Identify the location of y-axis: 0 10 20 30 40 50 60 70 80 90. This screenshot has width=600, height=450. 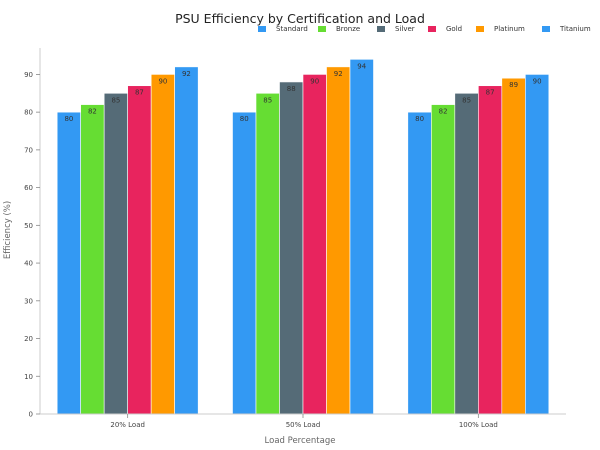
(32, 233).